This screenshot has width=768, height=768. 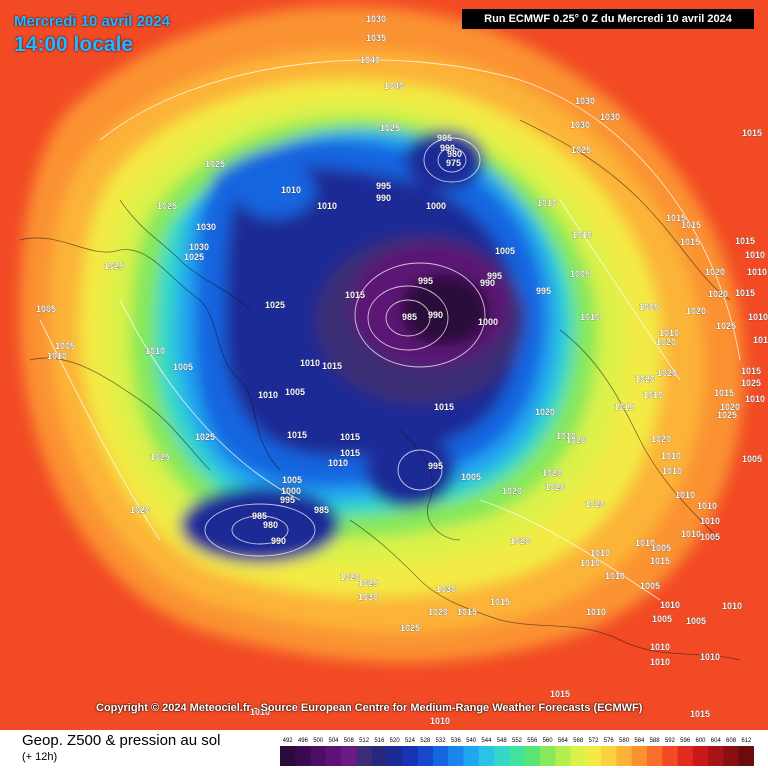 What do you see at coordinates (447, 148) in the screenshot?
I see `isobar-label: 990` at bounding box center [447, 148].